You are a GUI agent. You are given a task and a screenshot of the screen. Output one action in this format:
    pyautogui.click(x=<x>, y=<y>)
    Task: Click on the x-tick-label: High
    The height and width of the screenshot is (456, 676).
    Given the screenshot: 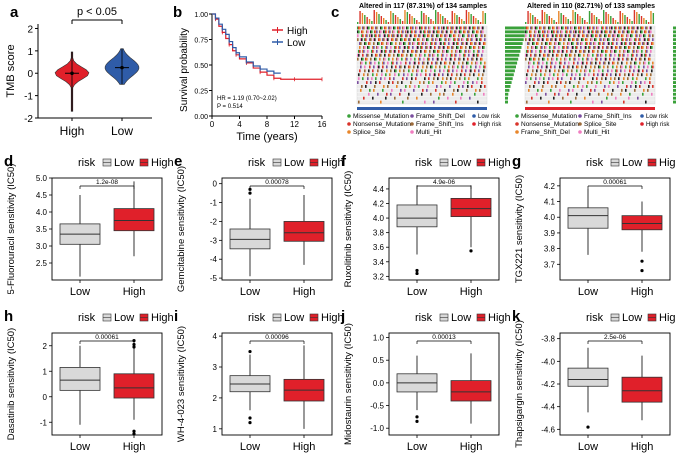 What is the action you would take?
    pyautogui.click(x=304, y=292)
    